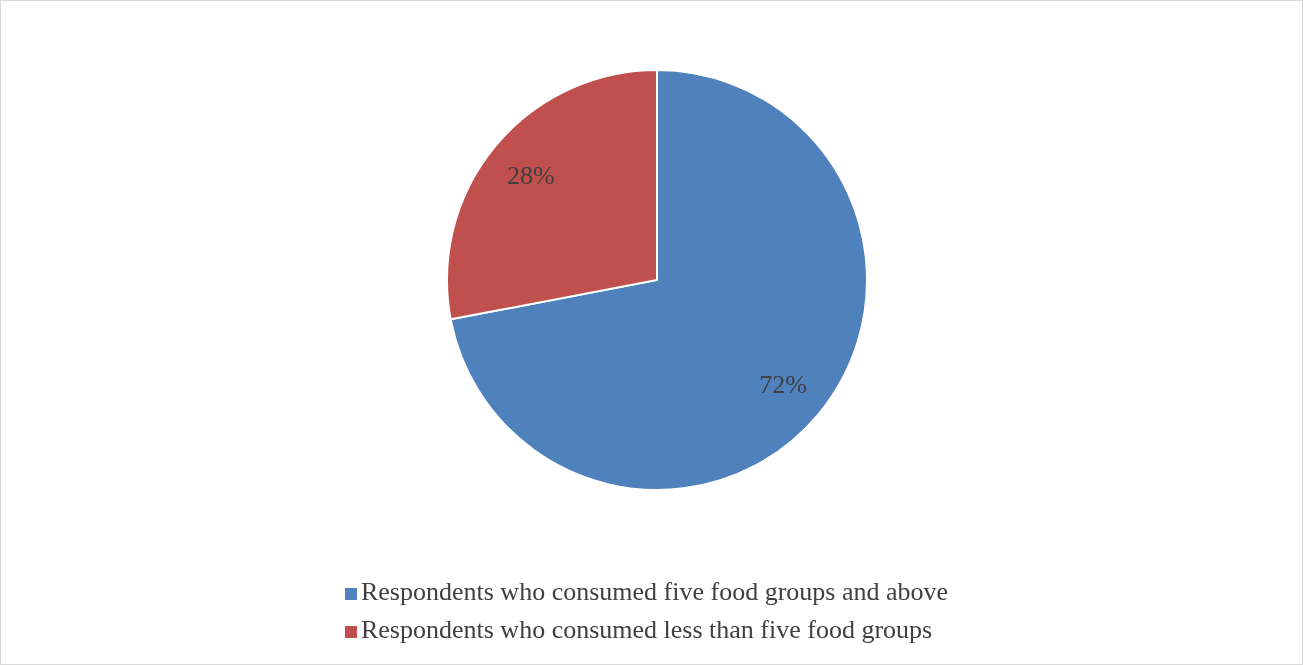 The width and height of the screenshot is (1303, 665). What do you see at coordinates (783, 384) in the screenshot?
I see `data-label: 72%` at bounding box center [783, 384].